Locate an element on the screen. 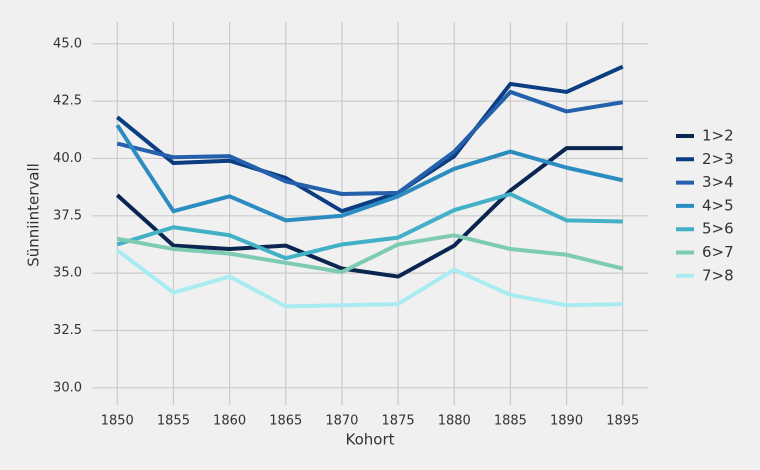 The width and height of the screenshot is (760, 470). legend-label: 5>6 is located at coordinates (718, 229).